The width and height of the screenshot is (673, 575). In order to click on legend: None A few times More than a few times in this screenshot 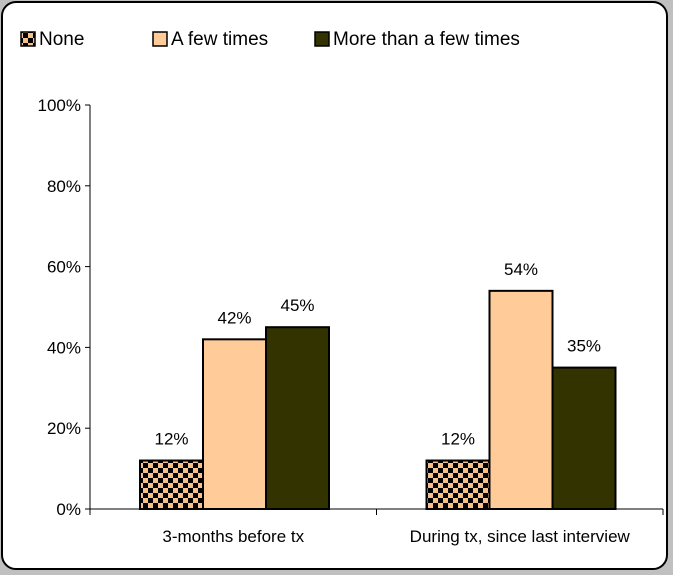, I will do `click(270, 39)`.